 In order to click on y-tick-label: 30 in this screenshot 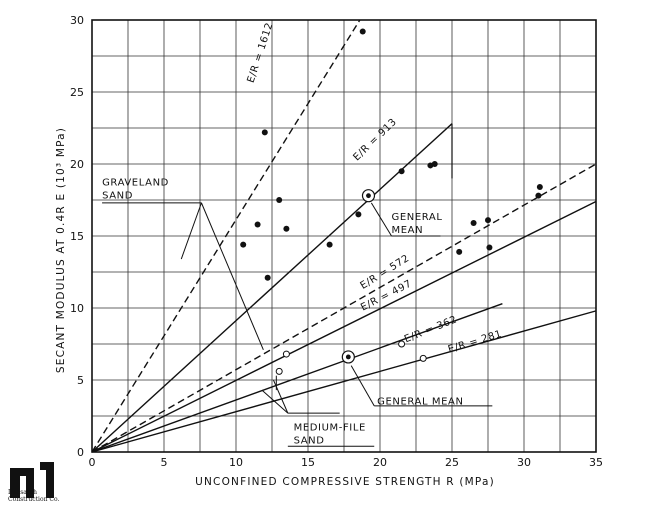, I will do `click(77, 20)`.